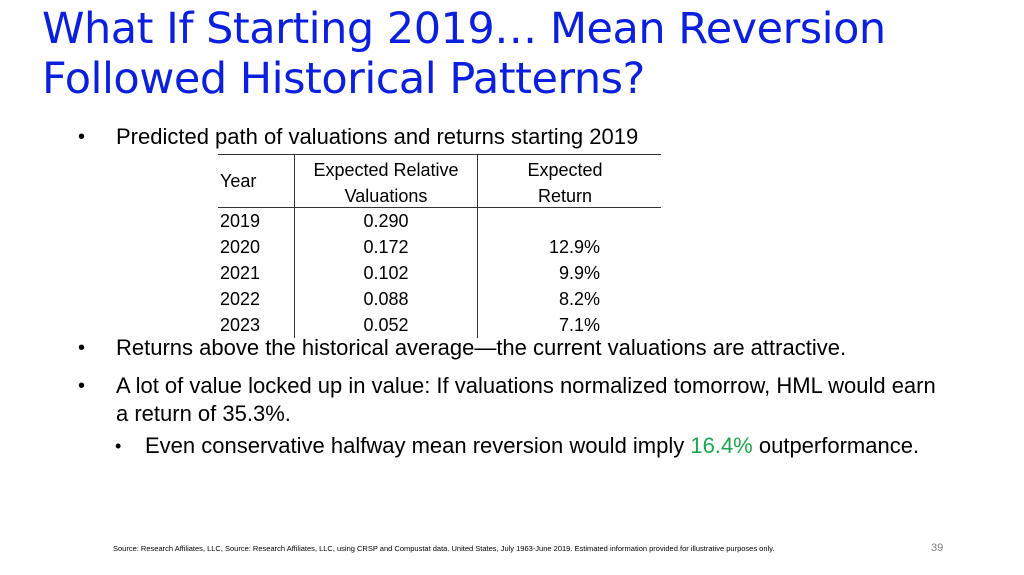 This screenshot has height=575, width=1024. Describe the element at coordinates (240, 273) in the screenshot. I see `cell-year: 2021` at that location.